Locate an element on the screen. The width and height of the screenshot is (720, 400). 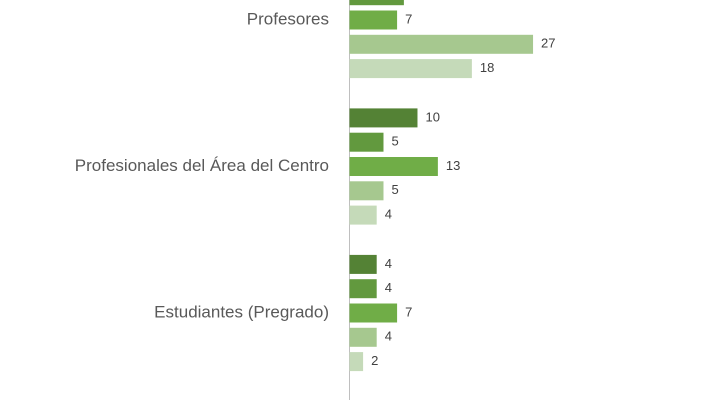
data-label: 27 is located at coordinates (548, 43).